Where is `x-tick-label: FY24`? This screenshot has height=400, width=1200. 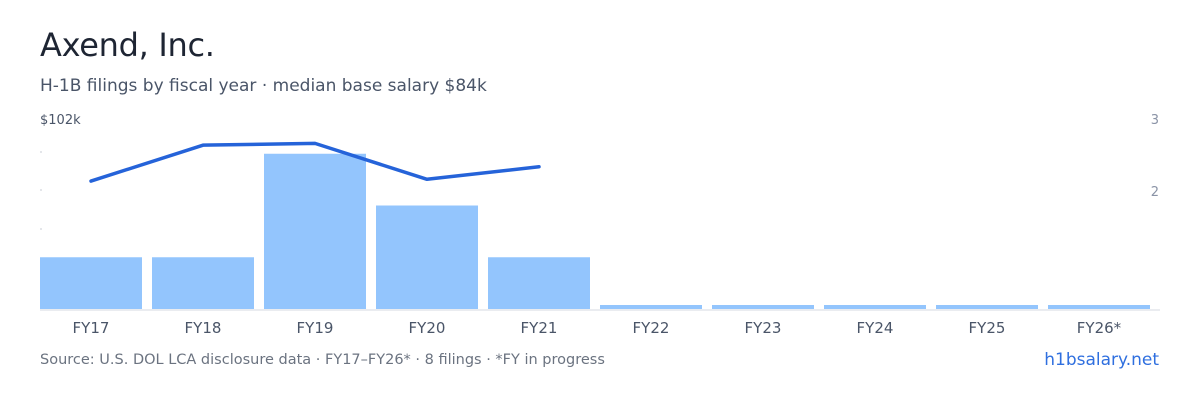
x-tick-label: FY24 is located at coordinates (875, 328).